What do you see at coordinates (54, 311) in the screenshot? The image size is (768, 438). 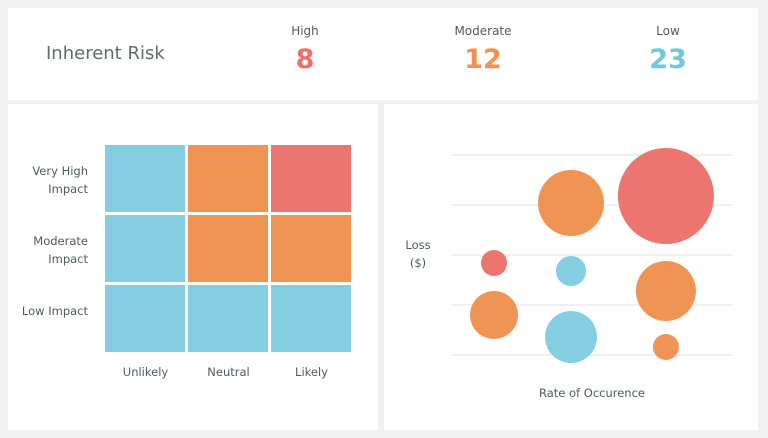 I see `row-label: Low Impact` at bounding box center [54, 311].